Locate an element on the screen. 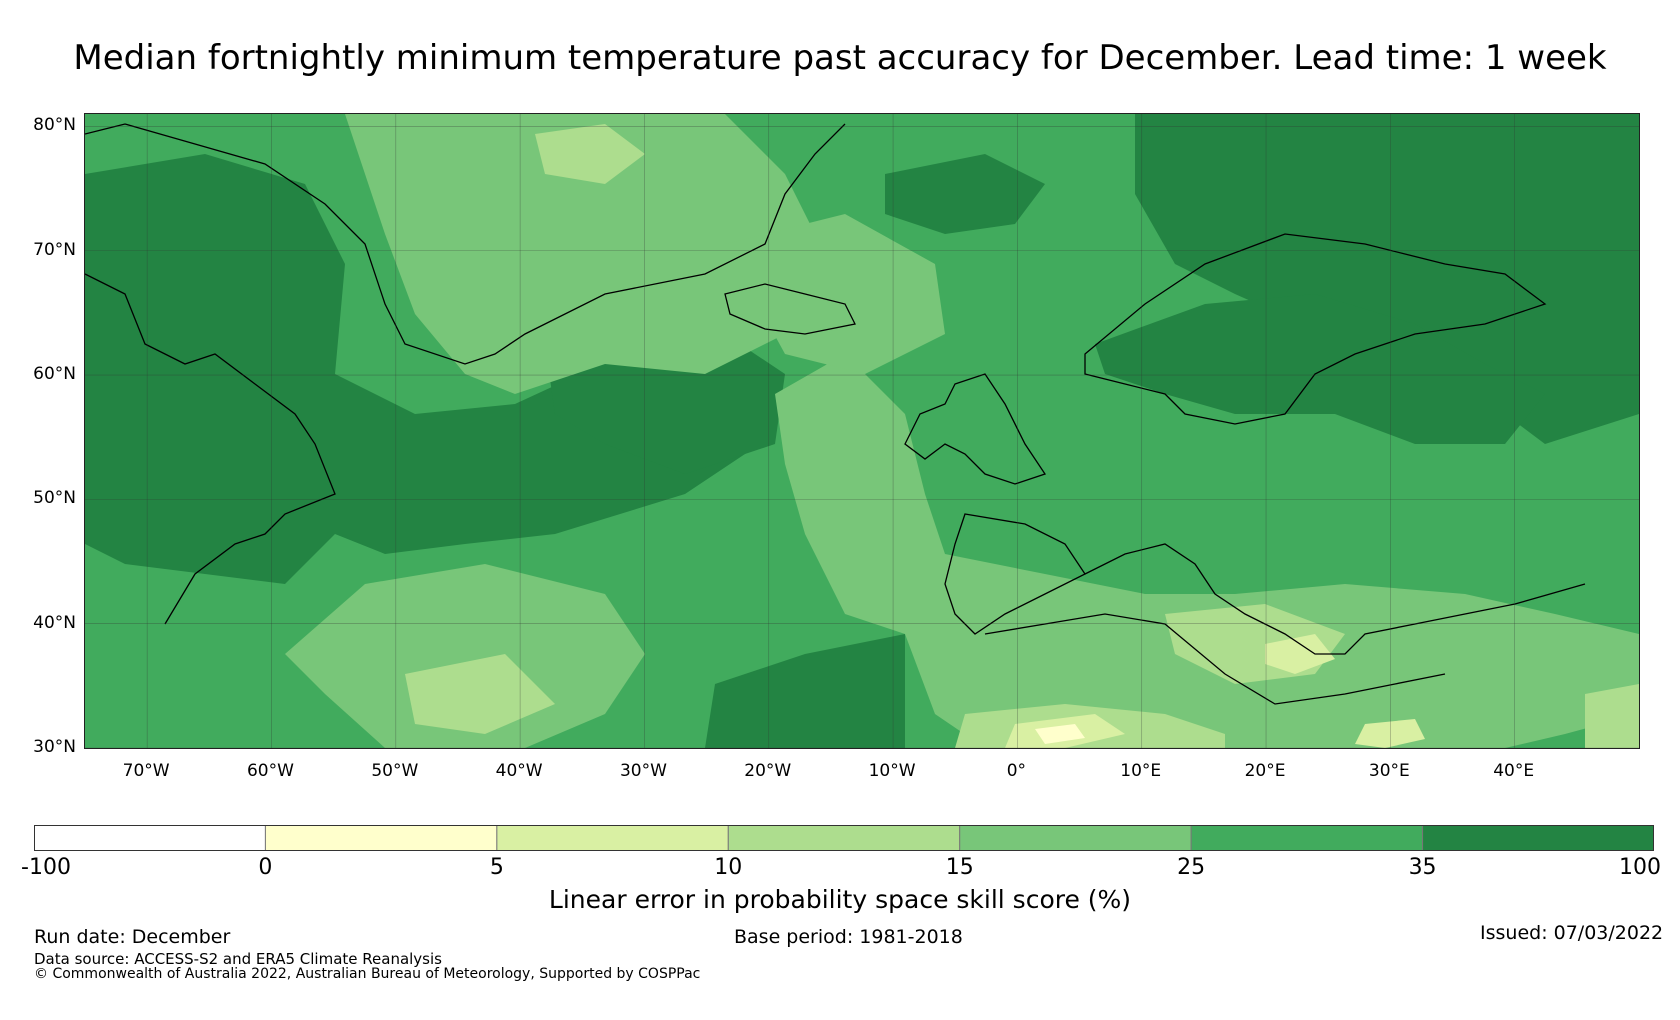  labrador-coastline is located at coordinates (210, 449).